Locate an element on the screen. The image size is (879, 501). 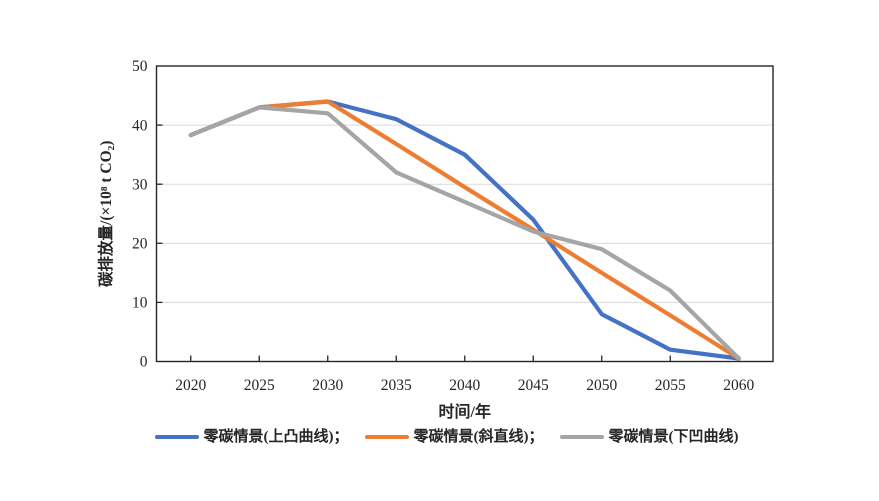
x-tick-label-2020: 2020 is located at coordinates (190, 385).